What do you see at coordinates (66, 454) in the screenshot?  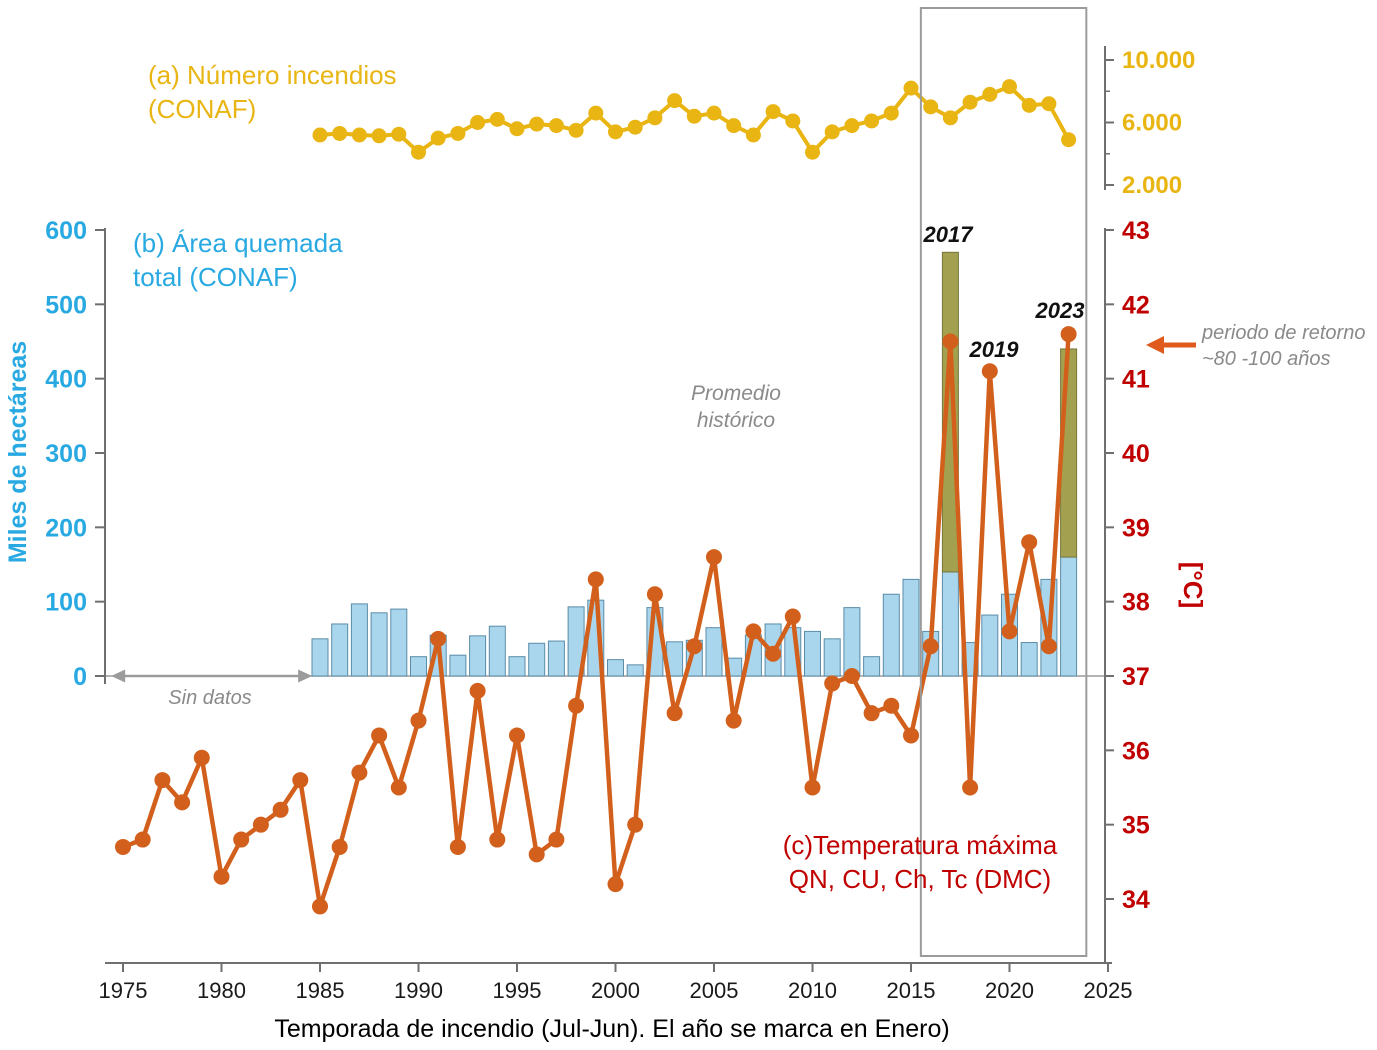 I see `svg-text: 300` at bounding box center [66, 454].